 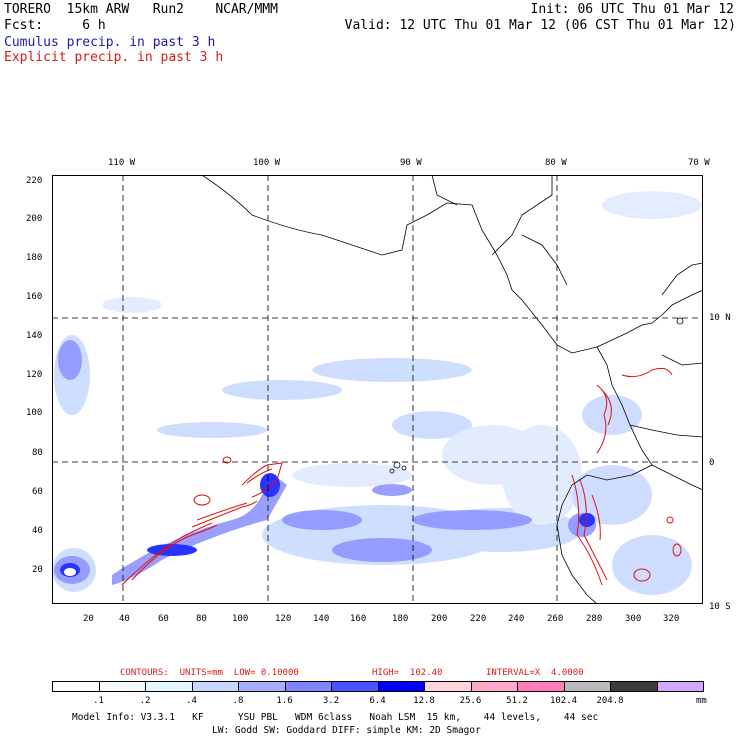 What do you see at coordinates (209, 673) in the screenshot?
I see `contour-info: CONTOURS: UNITS=mm LOW= 0.10000` at bounding box center [209, 673].